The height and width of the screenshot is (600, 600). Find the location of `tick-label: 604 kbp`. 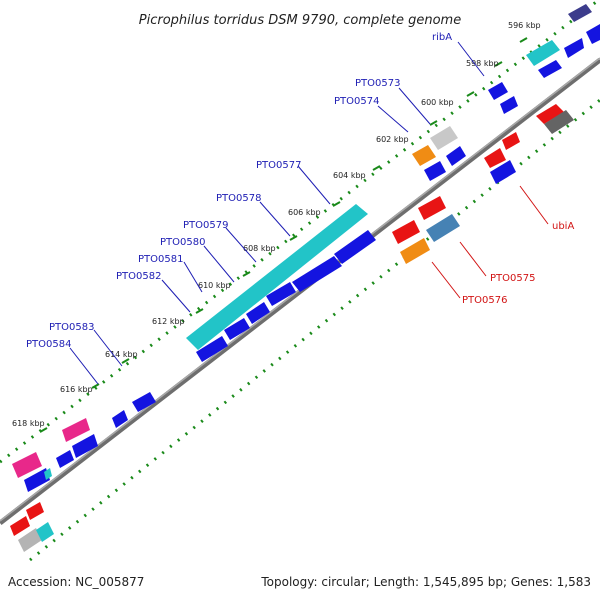

tick-label: 604 kbp is located at coordinates (349, 175).